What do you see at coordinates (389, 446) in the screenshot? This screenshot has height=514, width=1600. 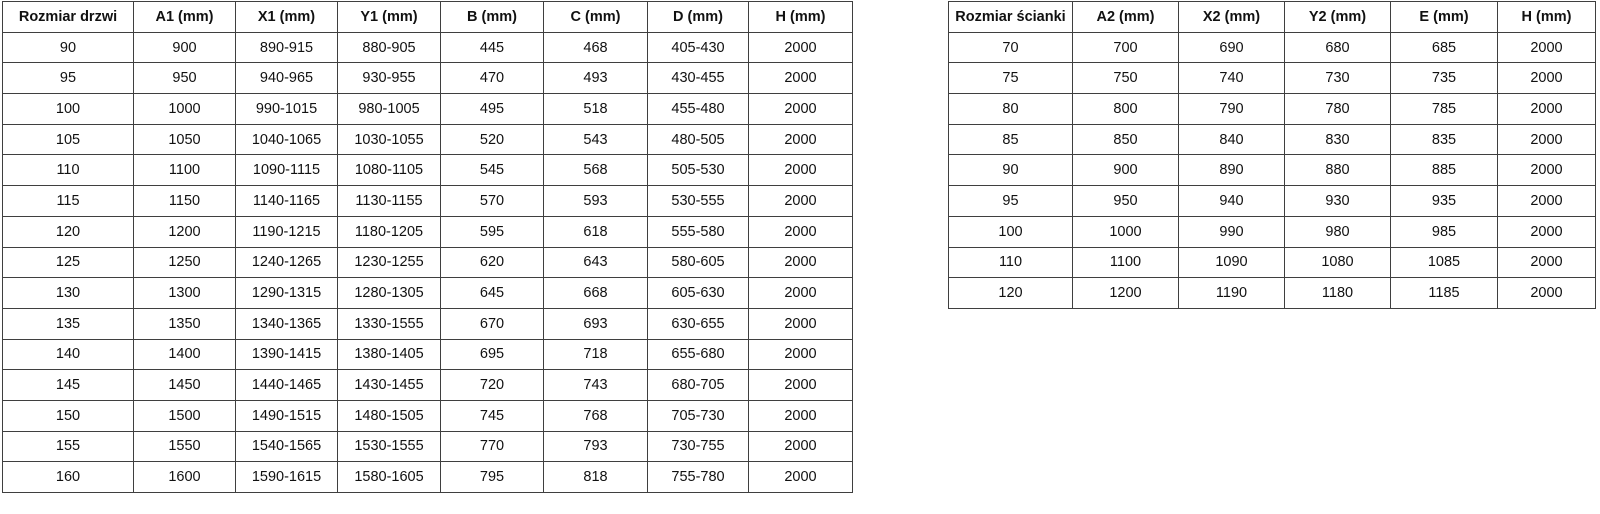 I see `cell: 1530-1555` at bounding box center [389, 446].